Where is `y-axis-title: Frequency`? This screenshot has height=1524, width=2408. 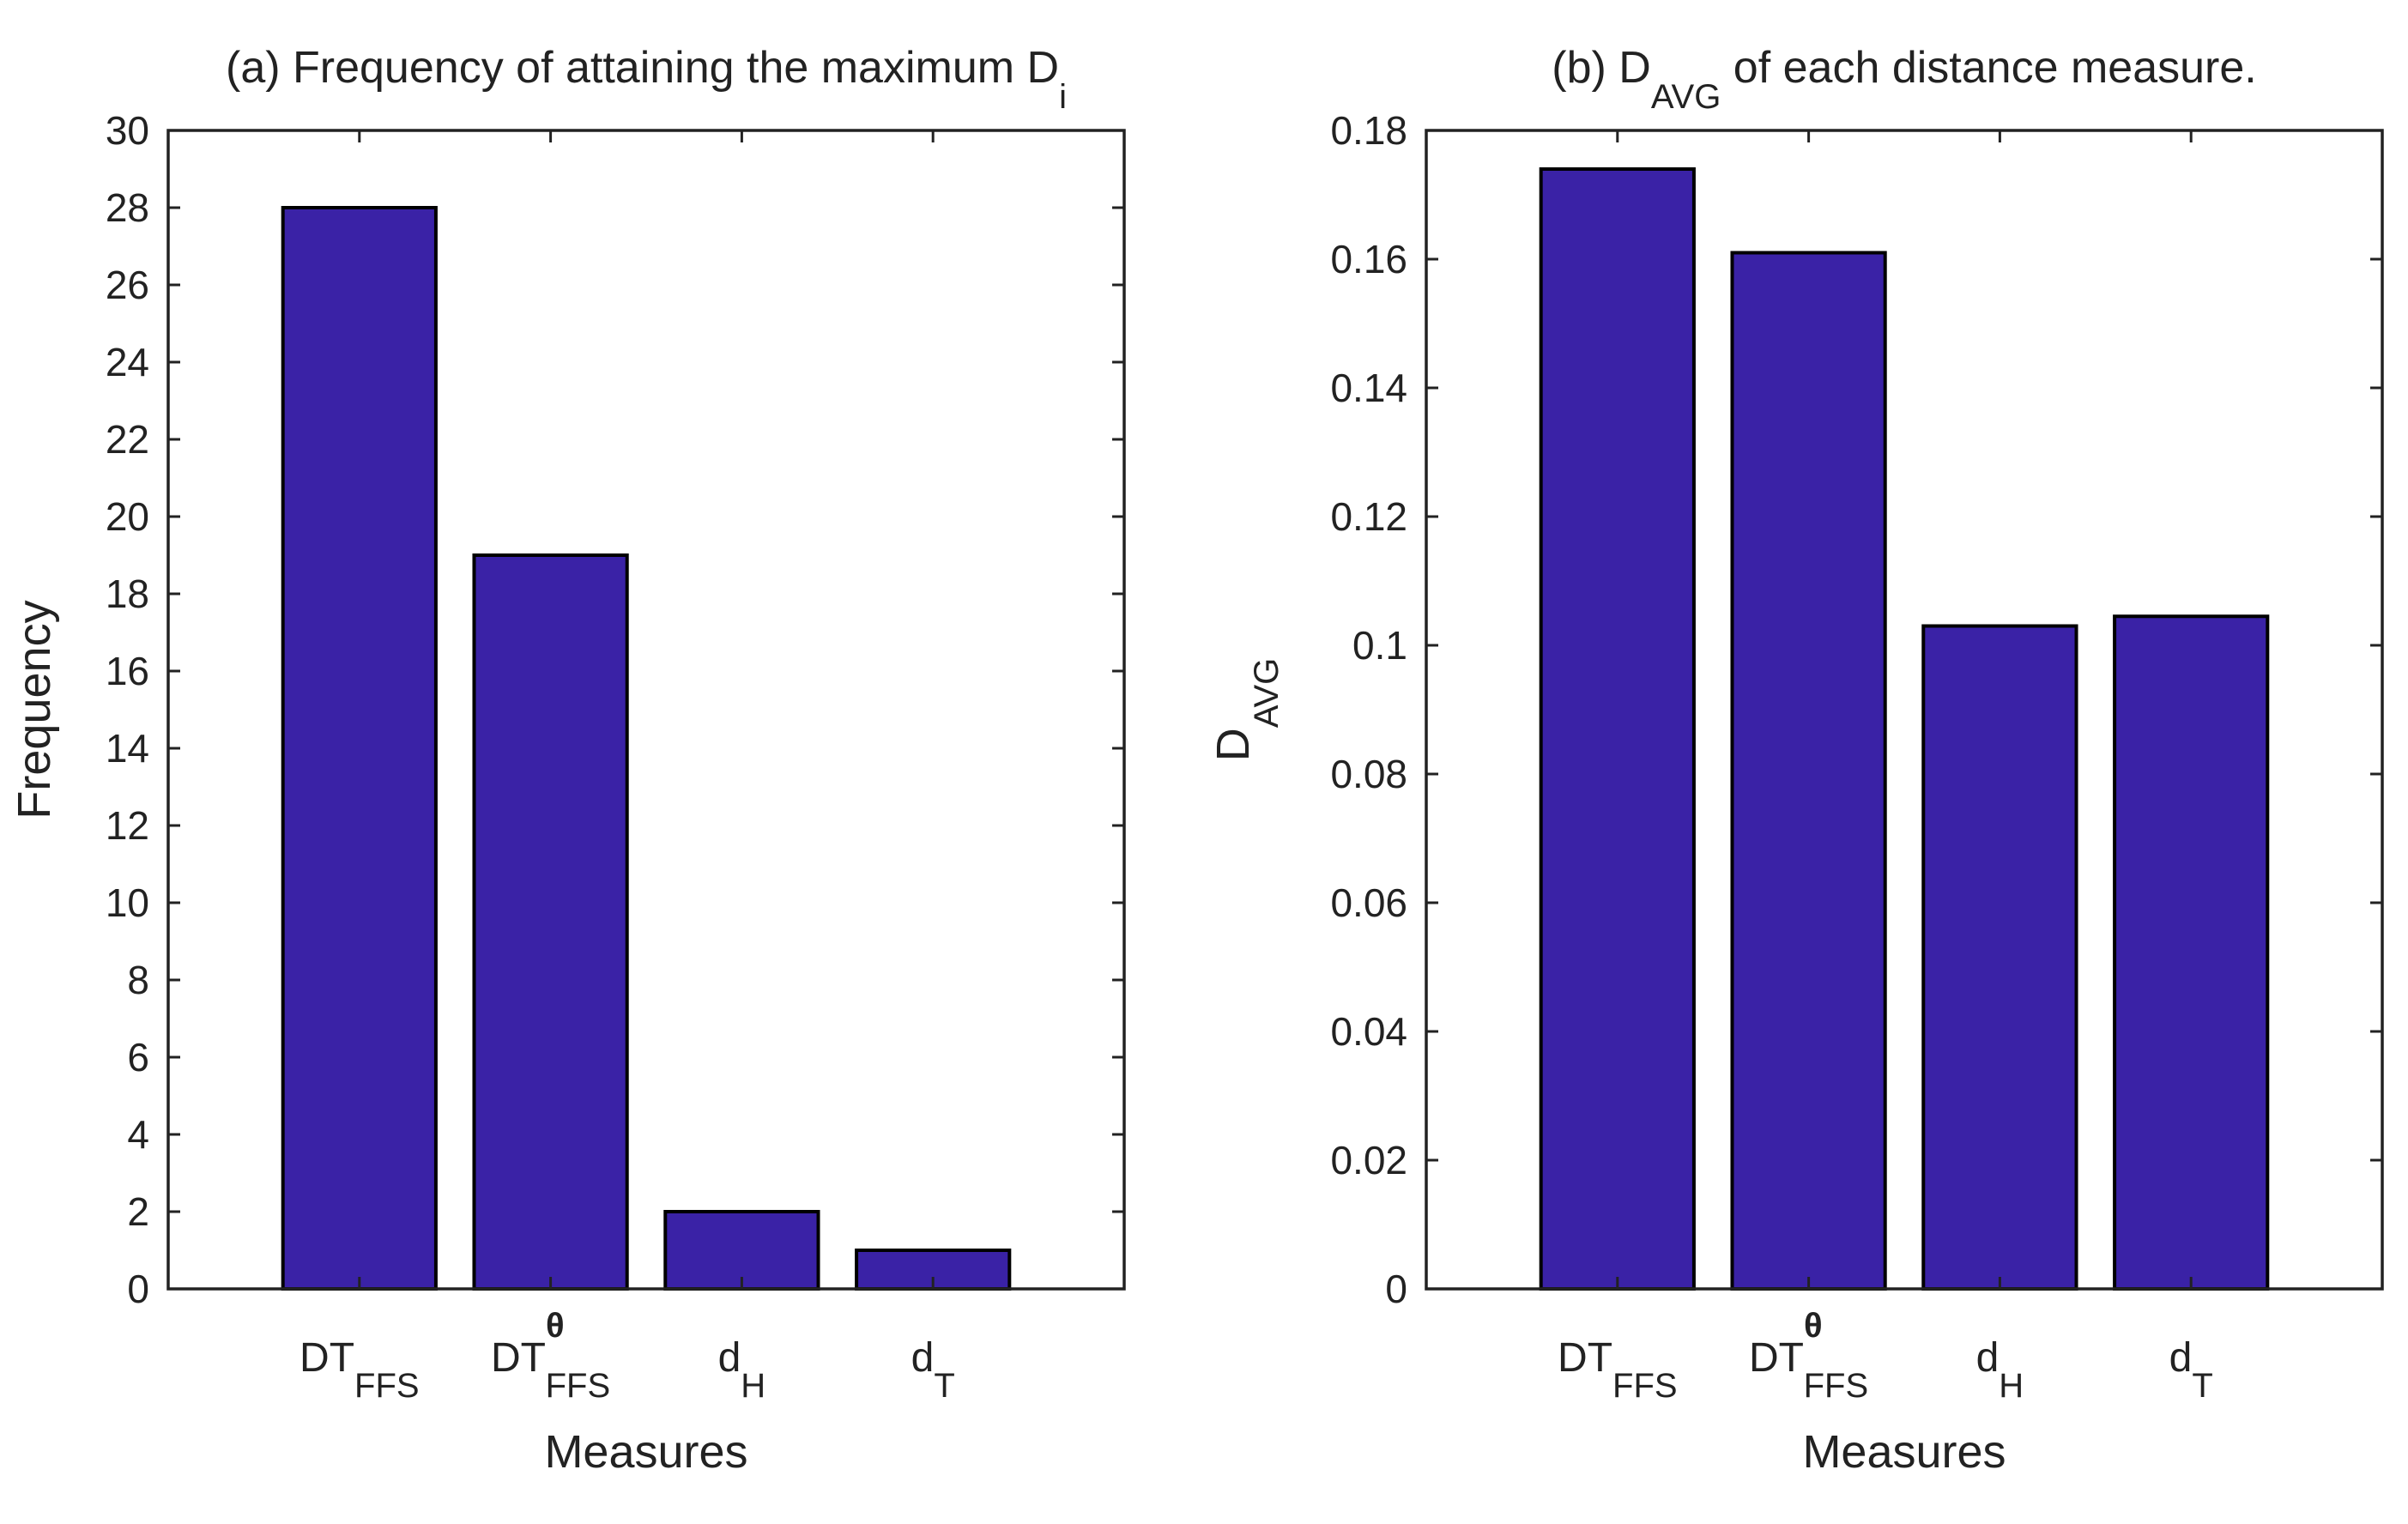 y-axis-title: Frequency is located at coordinates (34, 709).